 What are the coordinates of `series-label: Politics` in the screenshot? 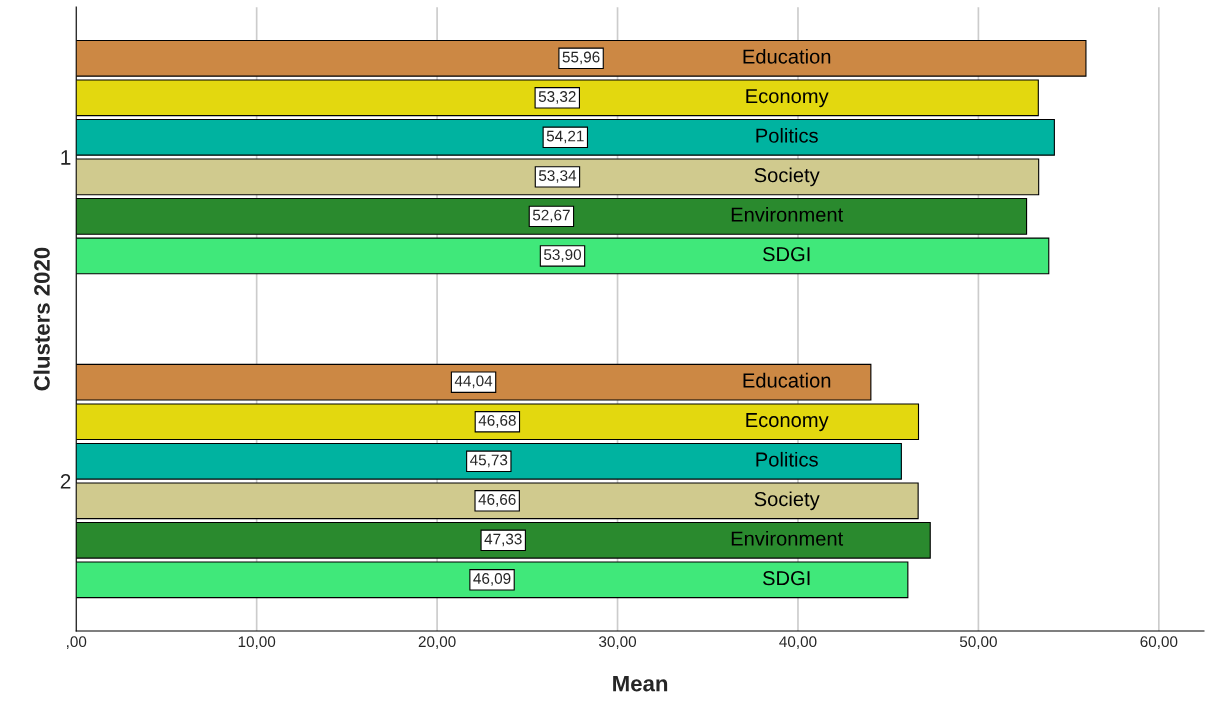 It's located at (787, 135).